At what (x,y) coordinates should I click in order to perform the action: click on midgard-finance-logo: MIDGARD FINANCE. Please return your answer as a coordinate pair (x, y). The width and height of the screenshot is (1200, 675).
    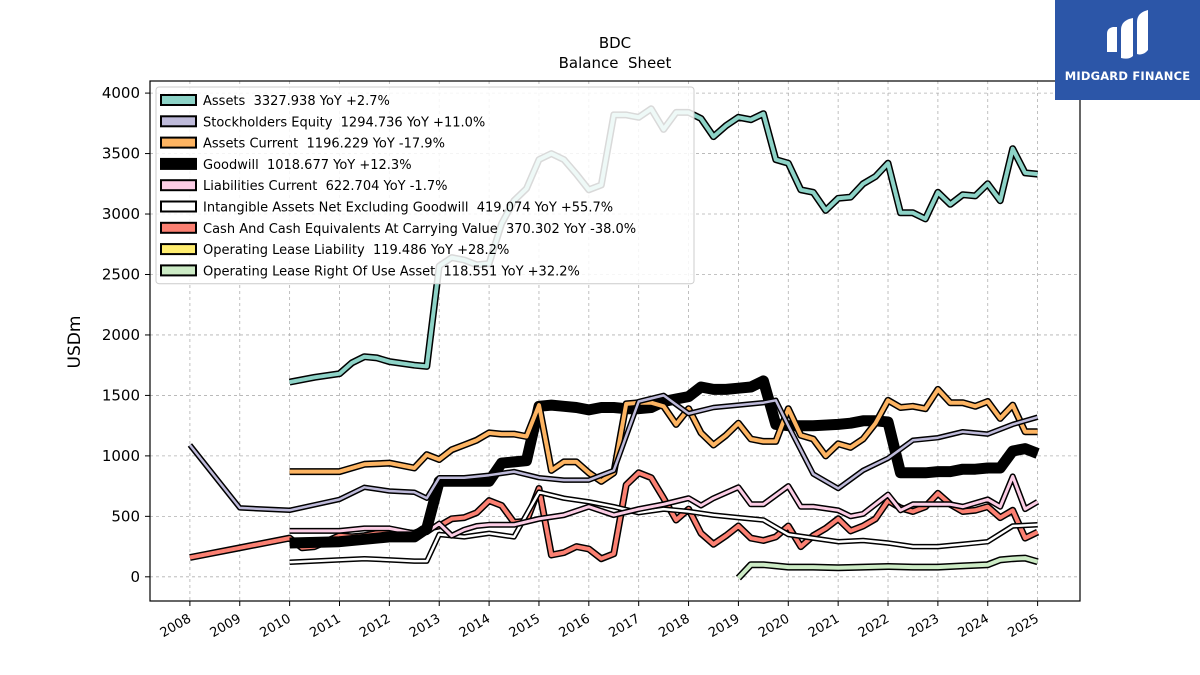
    Looking at the image, I should click on (1127, 50).